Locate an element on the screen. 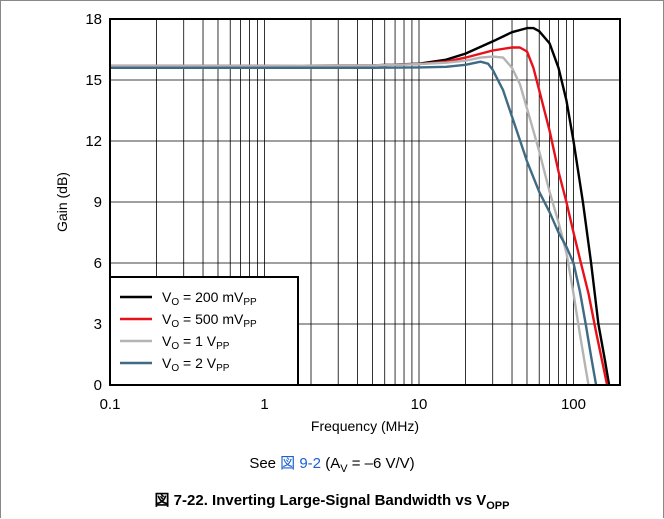 This screenshot has height=519, width=664. y-tick-label: 0 is located at coordinates (98, 385).